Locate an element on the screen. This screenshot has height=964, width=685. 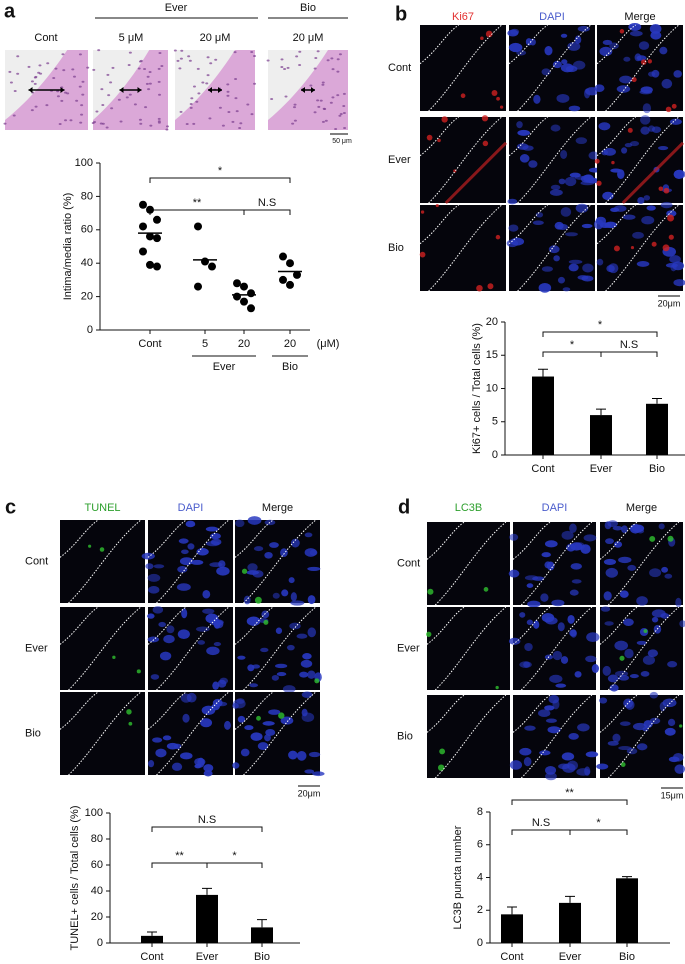
image-bg is located at coordinates (641, 736).